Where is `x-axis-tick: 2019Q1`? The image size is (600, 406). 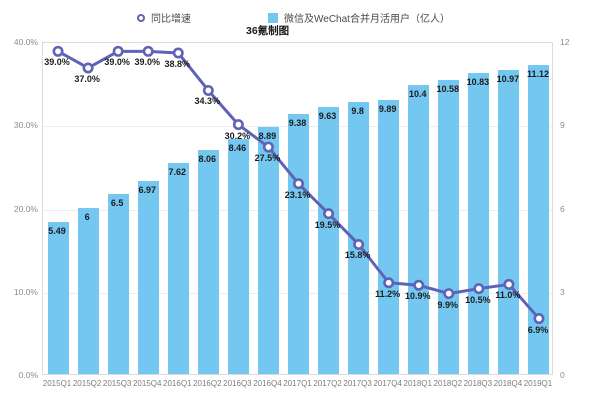 x-axis-tick: 2019Q1 is located at coordinates (538, 383).